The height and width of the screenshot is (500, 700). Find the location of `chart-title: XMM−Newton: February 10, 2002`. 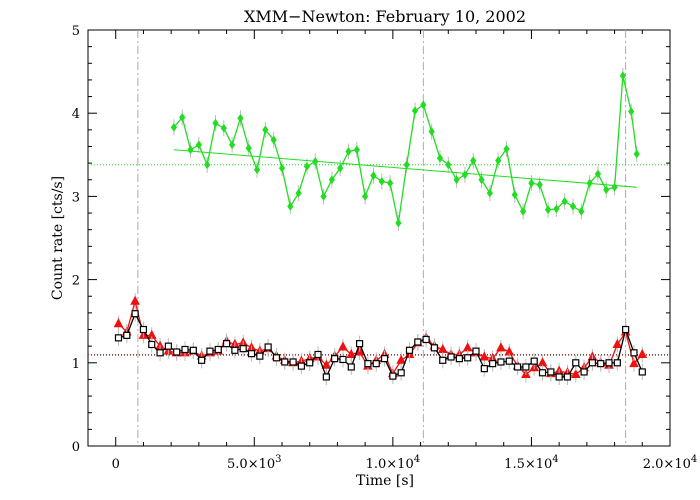

chart-title: XMM−Newton: February 10, 2002 is located at coordinates (385, 16).